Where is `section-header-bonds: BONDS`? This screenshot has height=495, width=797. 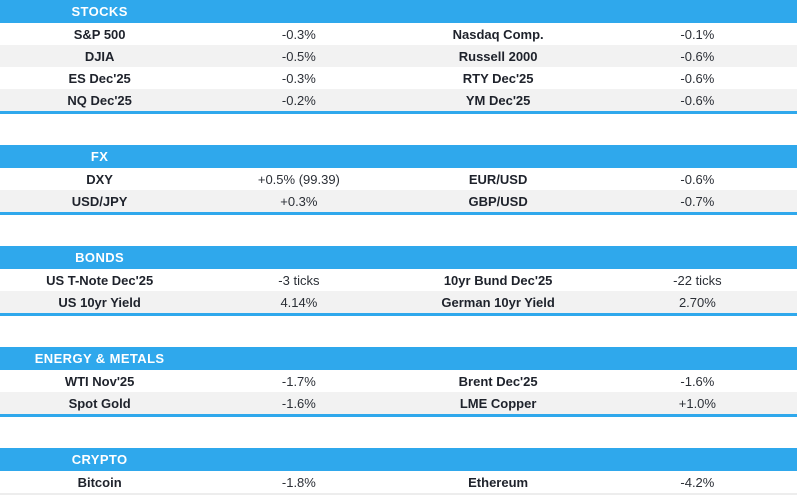 section-header-bonds: BONDS is located at coordinates (398, 257).